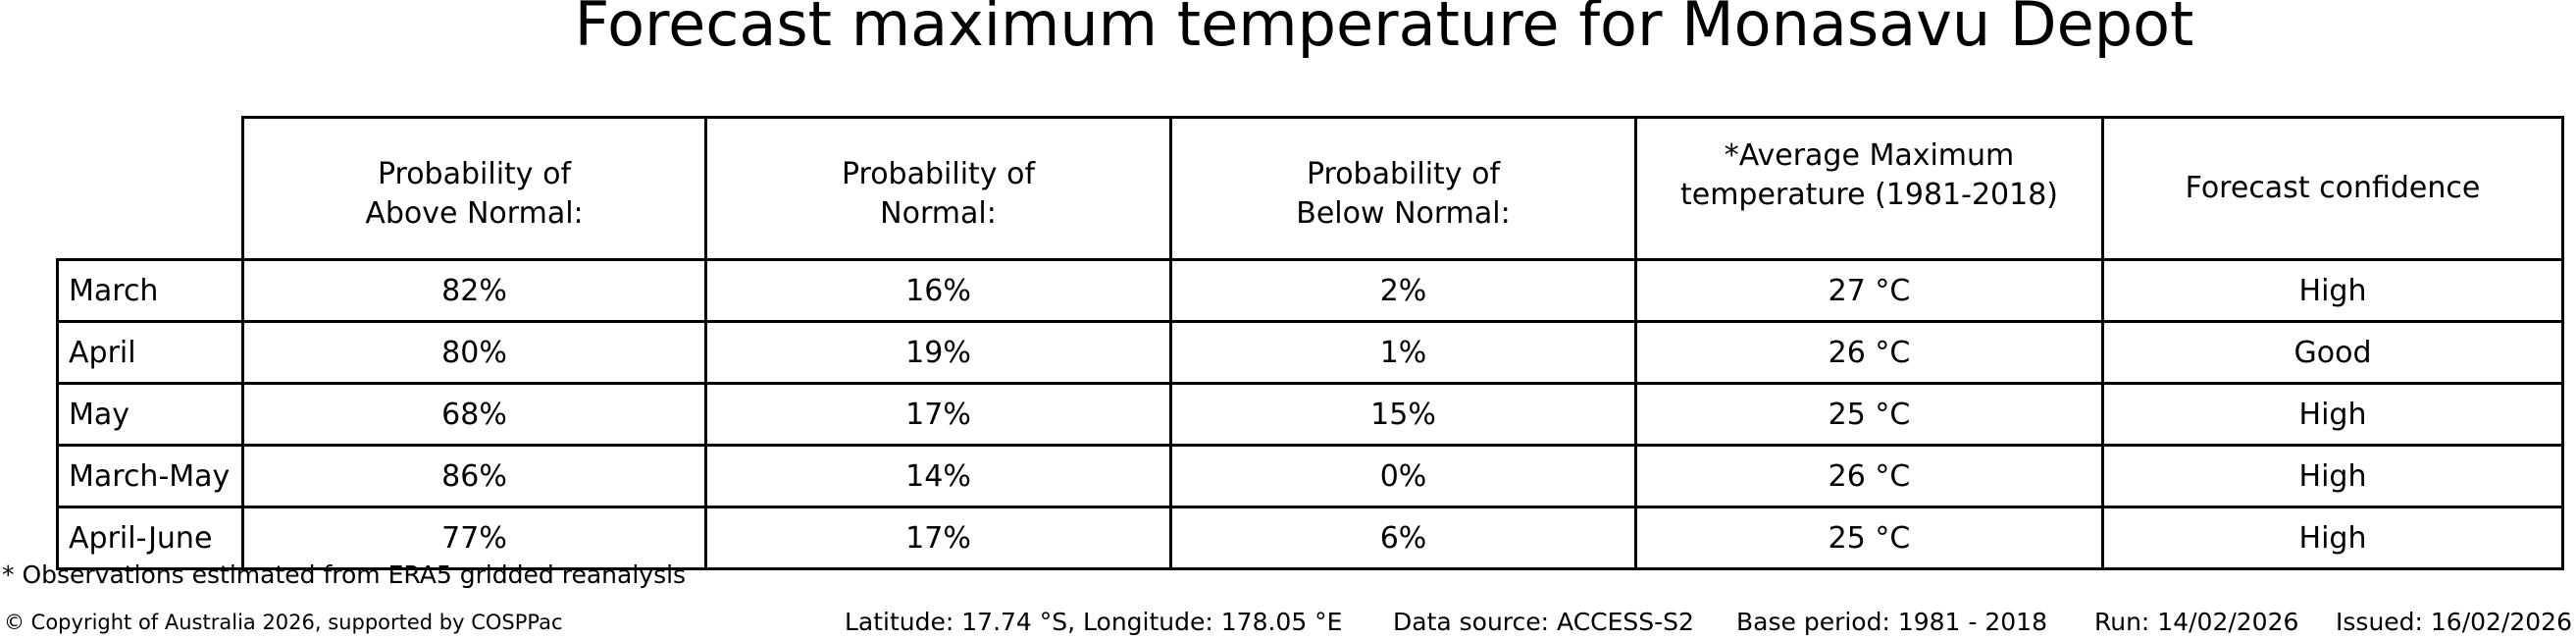 The width and height of the screenshot is (2576, 640). I want to click on table-row-march-may: March-May 86% 14% 0% 26 °C High, so click(1310, 476).